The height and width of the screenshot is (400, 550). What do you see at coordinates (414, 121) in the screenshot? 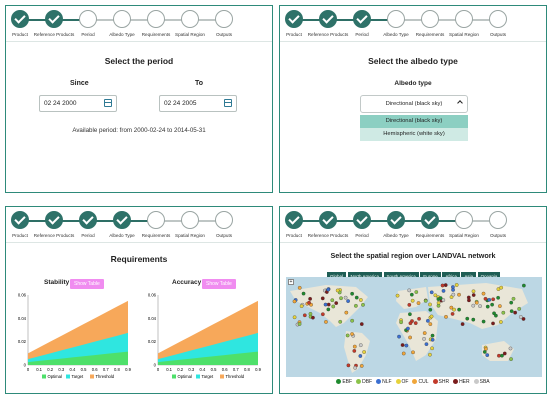
I see `albedo-option-directional: Directional (black sky)` at bounding box center [414, 121].